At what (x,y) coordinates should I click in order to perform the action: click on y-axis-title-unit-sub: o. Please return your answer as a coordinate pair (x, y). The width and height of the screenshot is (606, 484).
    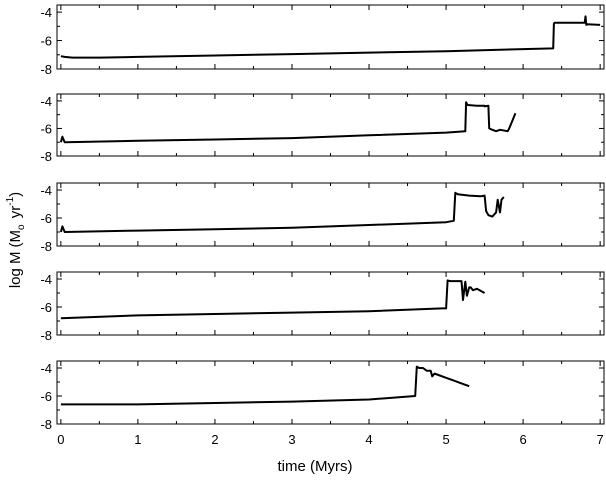
    Looking at the image, I should click on (21, 227).